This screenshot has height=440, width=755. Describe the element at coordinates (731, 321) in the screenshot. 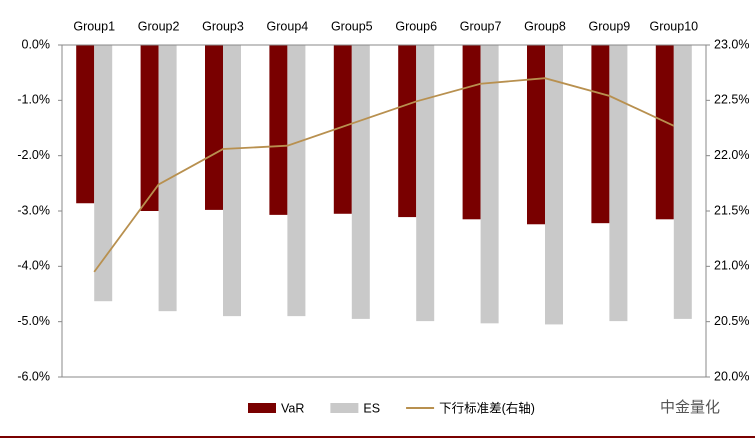

I see `y2-tick-label: 20.5%` at that location.